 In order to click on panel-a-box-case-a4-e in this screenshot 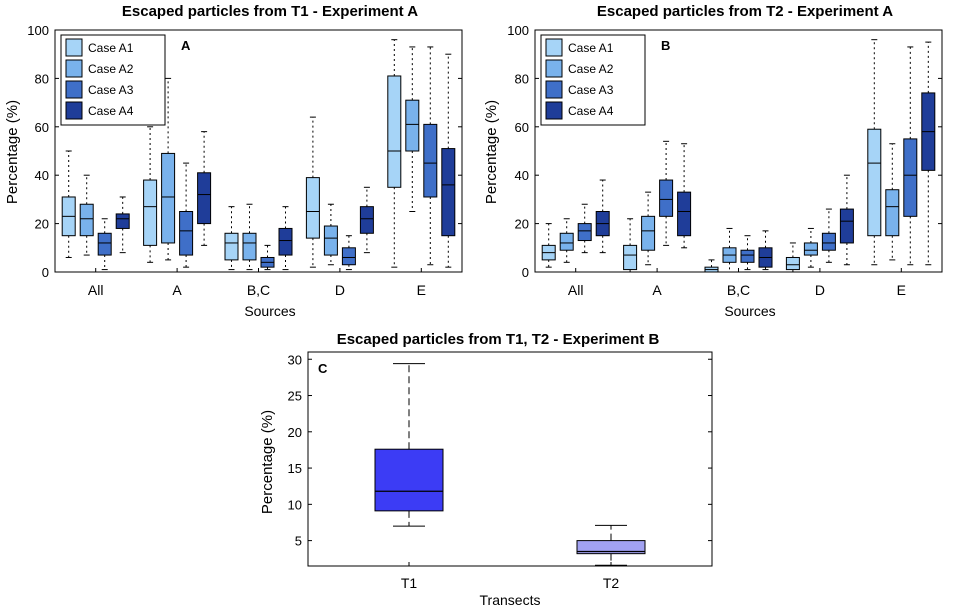, I will do `click(448, 160)`.